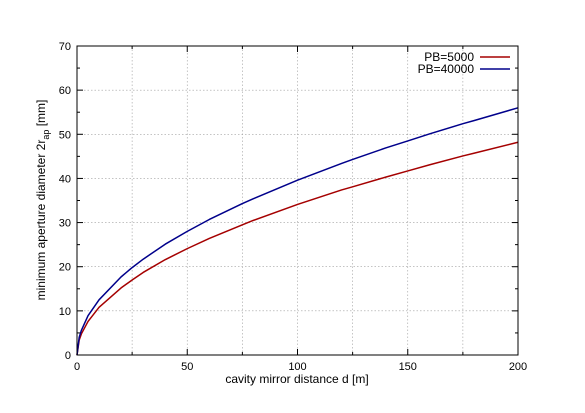 The width and height of the screenshot is (585, 413). What do you see at coordinates (408, 367) in the screenshot?
I see `x-tick-label: 150` at bounding box center [408, 367].